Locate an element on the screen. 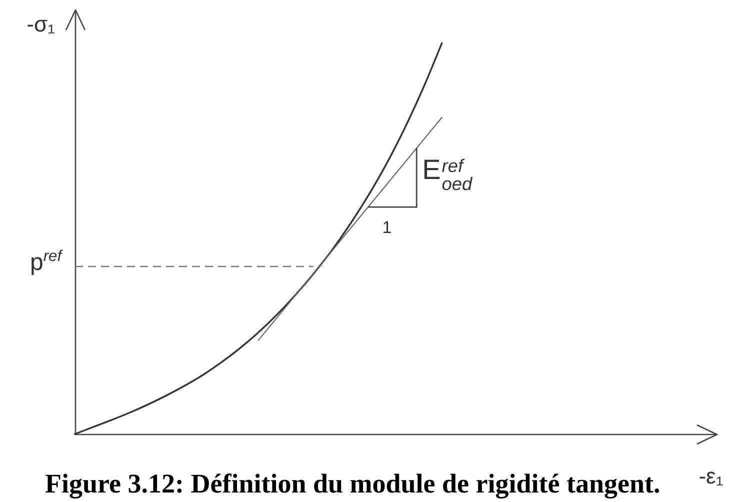 Image resolution: width=732 pixels, height=502 pixels. annotation: 1 is located at coordinates (387, 227).